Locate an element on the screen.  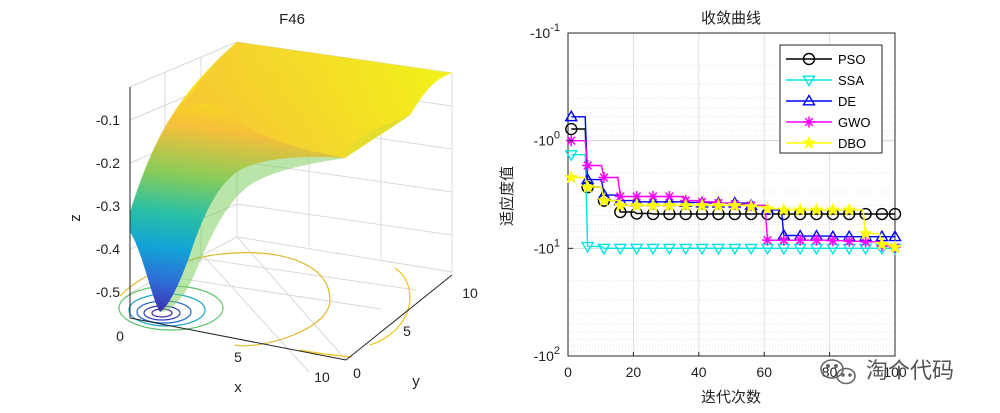
series-group is located at coordinates (733, 182).